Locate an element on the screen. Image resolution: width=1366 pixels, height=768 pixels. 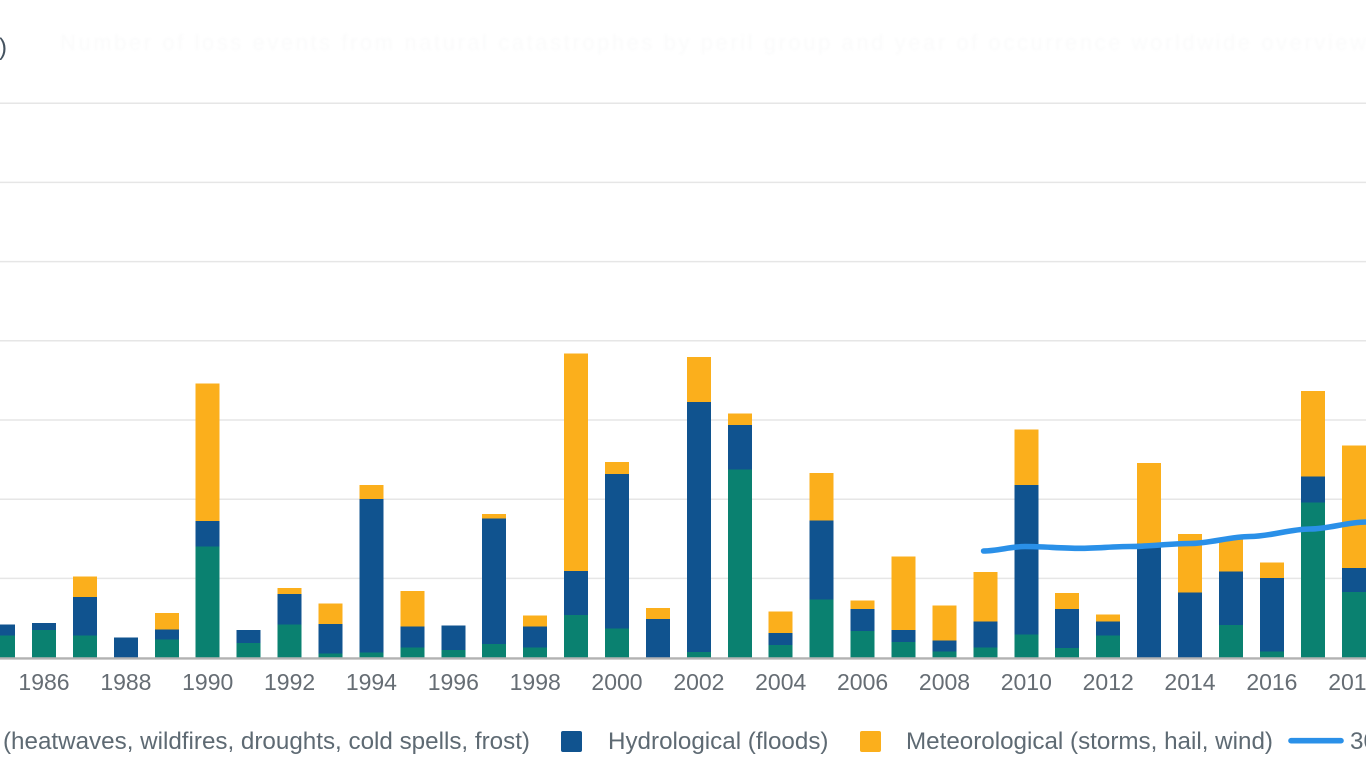
svg-text: 2008 is located at coordinates (944, 682).